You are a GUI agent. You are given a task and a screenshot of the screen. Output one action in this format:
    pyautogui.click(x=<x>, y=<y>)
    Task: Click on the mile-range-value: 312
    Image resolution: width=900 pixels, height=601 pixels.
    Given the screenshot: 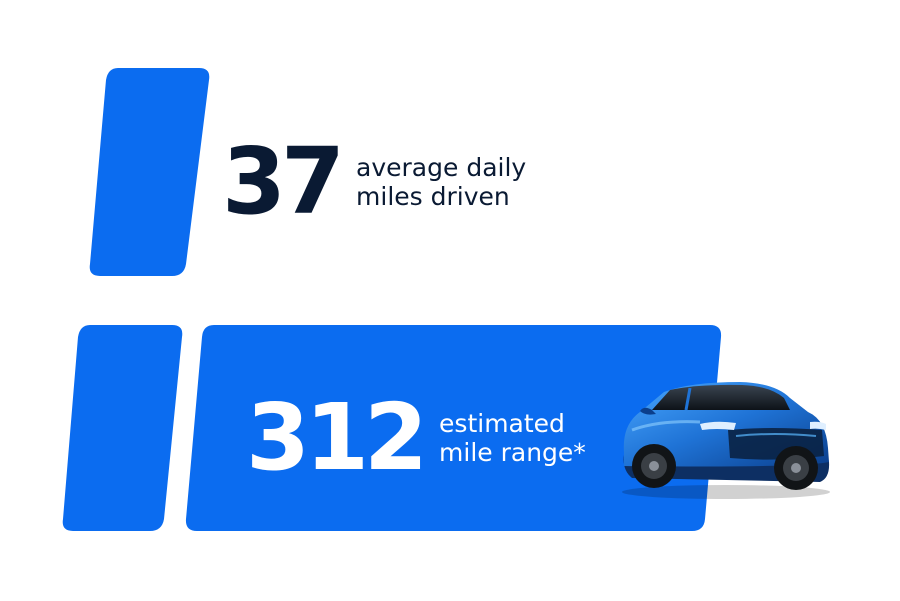 What is the action you would take?
    pyautogui.click(x=337, y=437)
    